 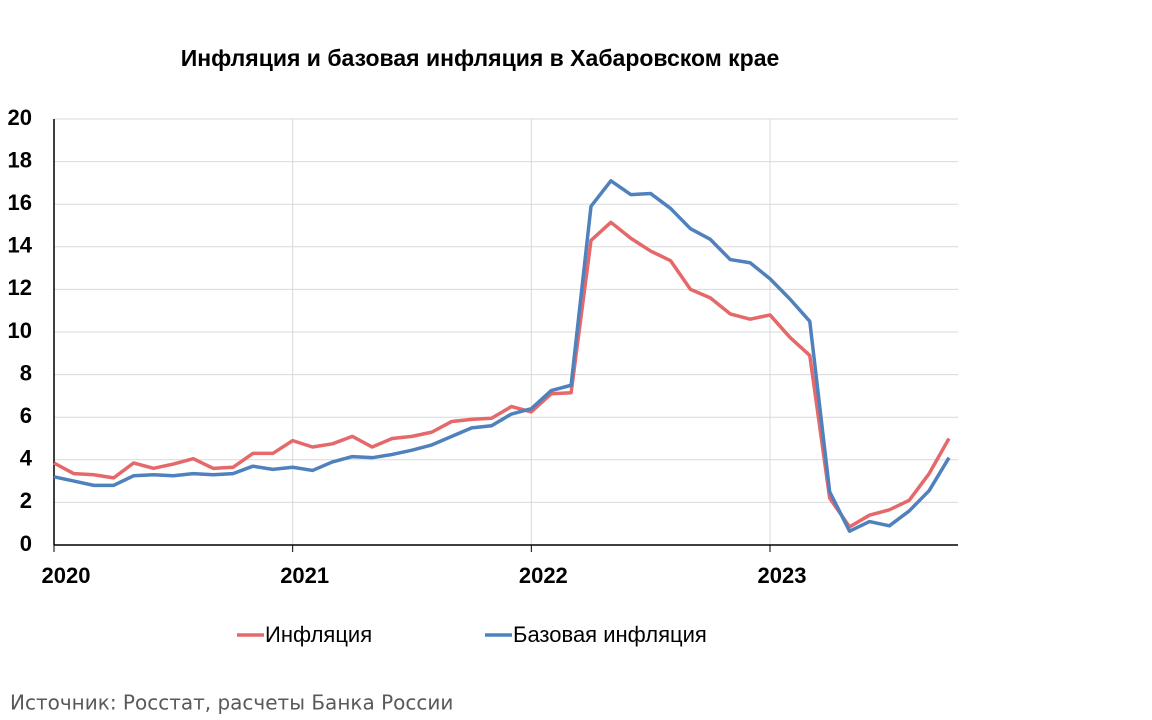 I want to click on y-tick-label: 20, so click(x=20, y=117).